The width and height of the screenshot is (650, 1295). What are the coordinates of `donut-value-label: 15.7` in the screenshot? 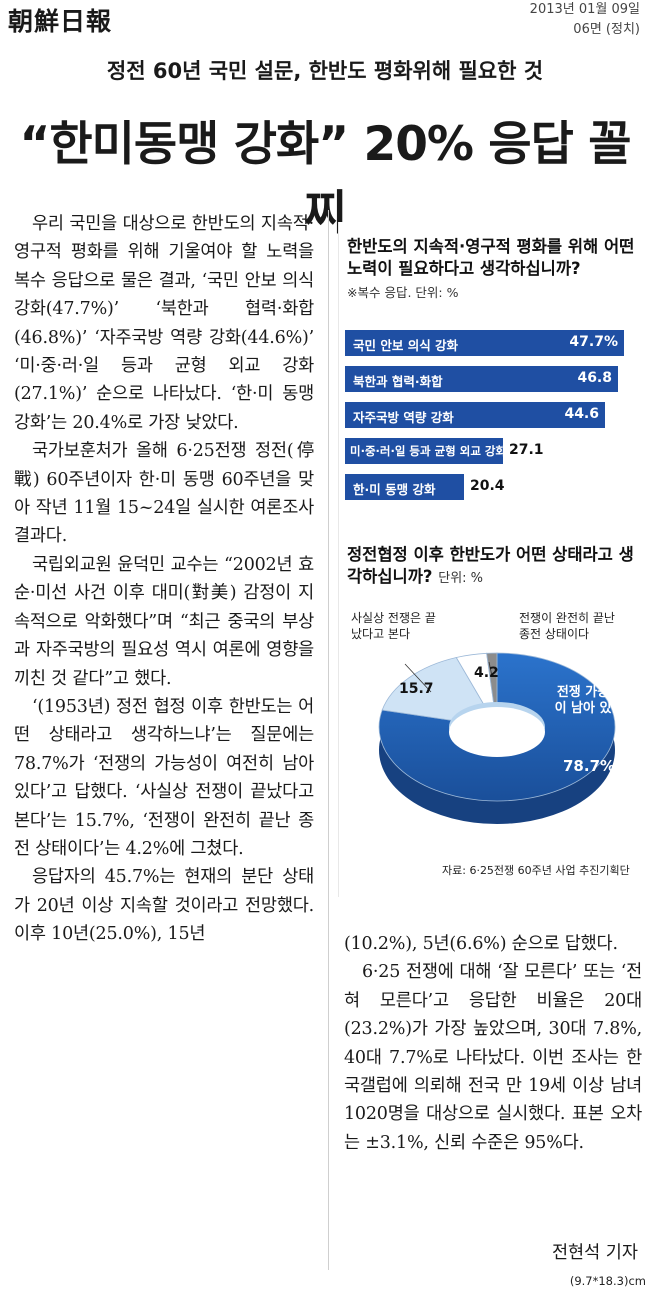 It's located at (416, 689).